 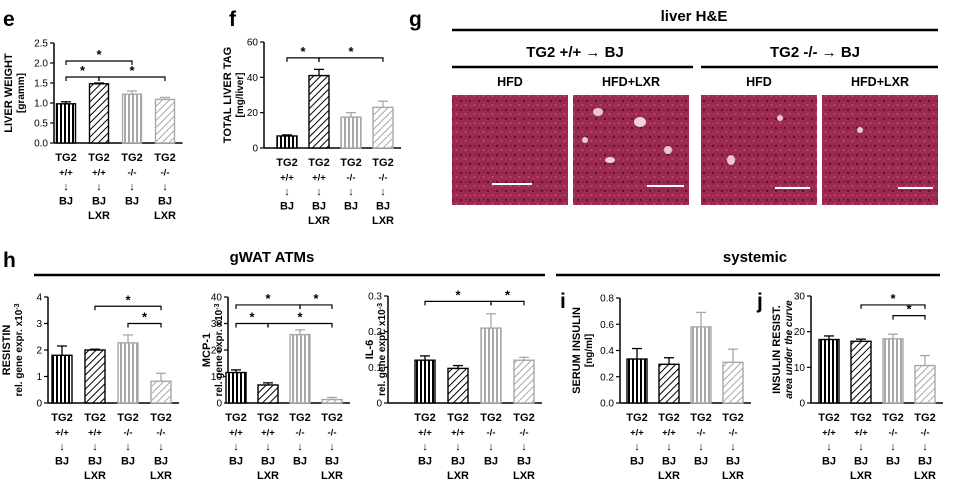 What do you see at coordinates (21, 93) in the screenshot?
I see `y-axis-sublabel: [gramm]` at bounding box center [21, 93].